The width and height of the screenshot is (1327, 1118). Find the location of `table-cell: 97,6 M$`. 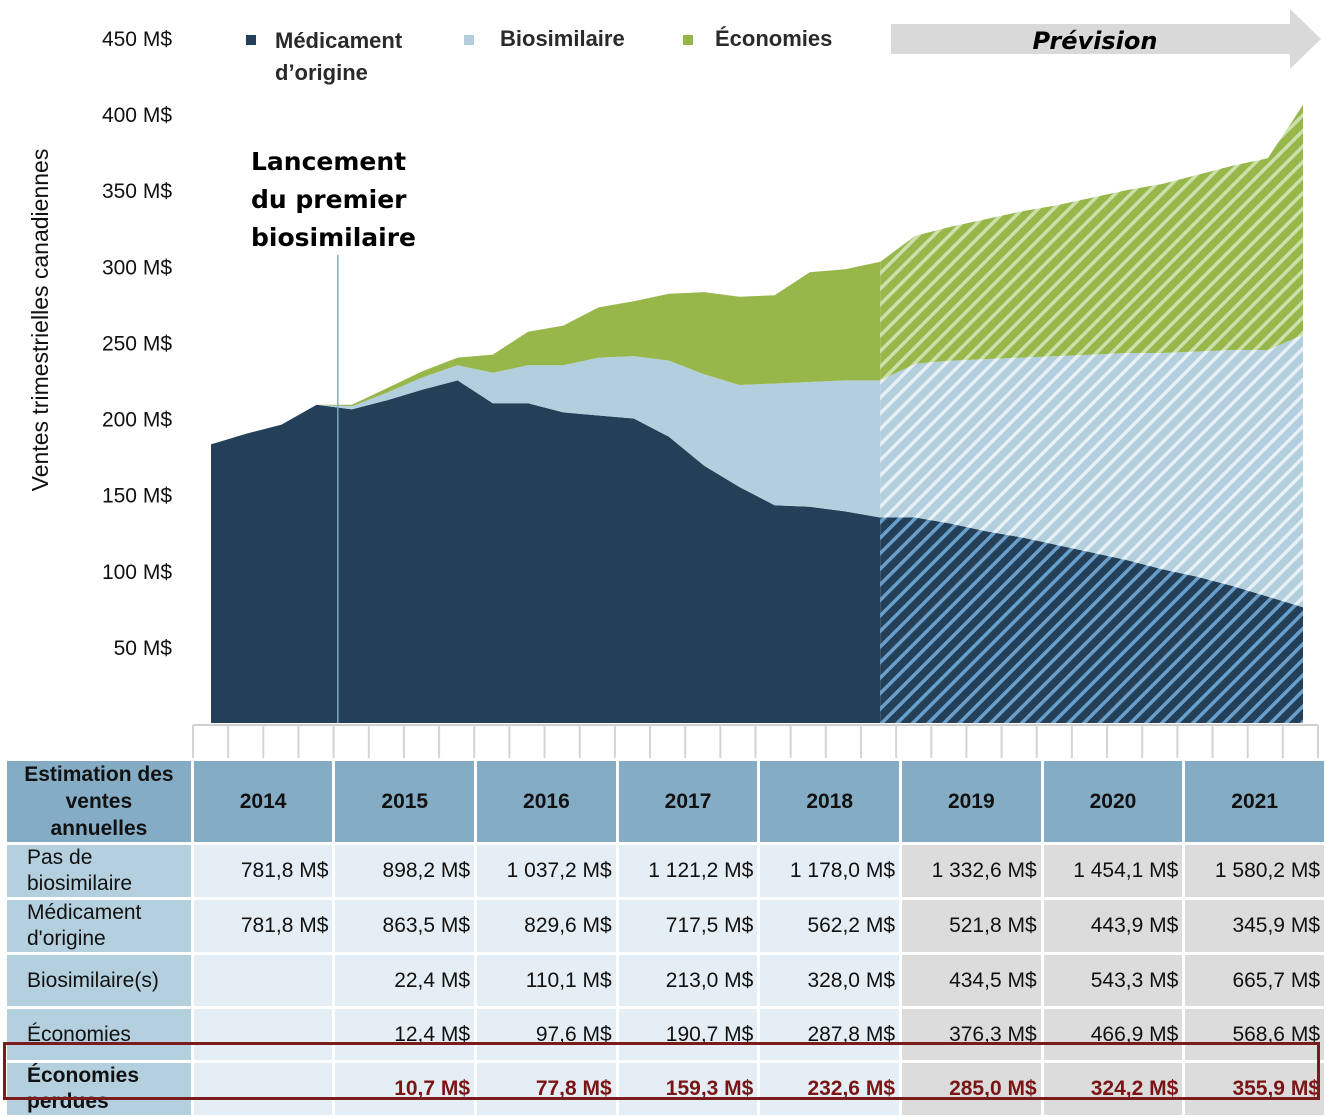

table-cell: 97,6 M$ is located at coordinates (546, 1034).